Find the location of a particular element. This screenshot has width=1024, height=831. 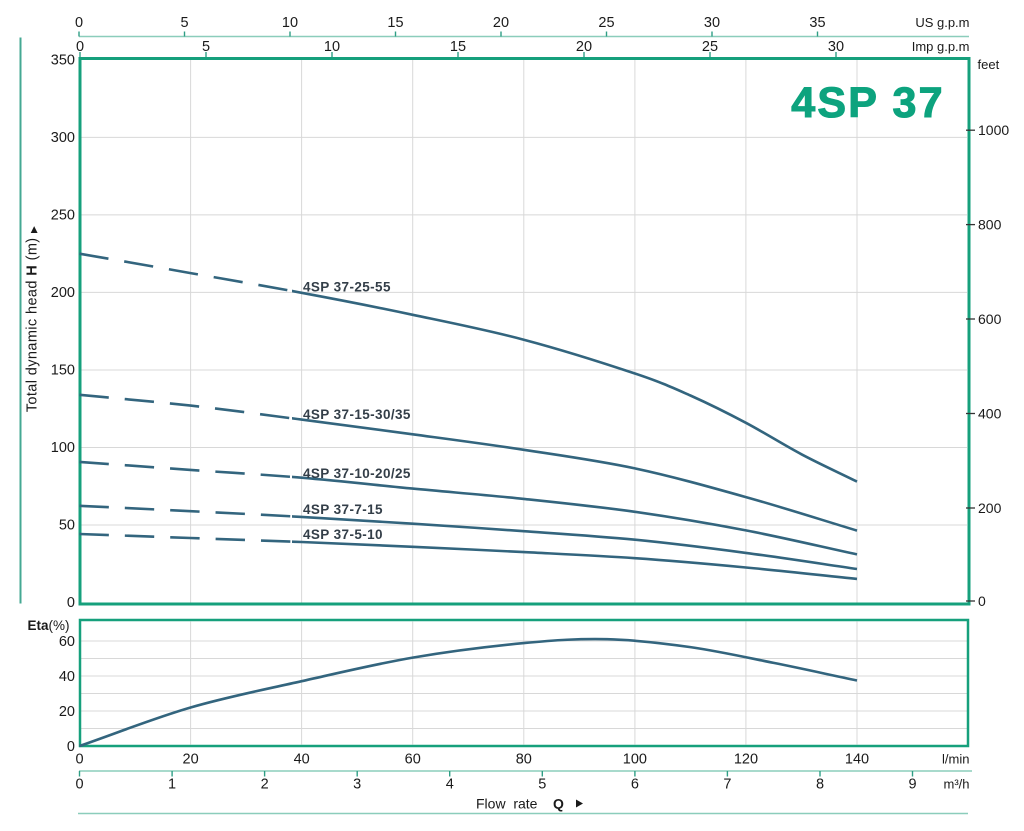

svg-text: 140 is located at coordinates (857, 760).